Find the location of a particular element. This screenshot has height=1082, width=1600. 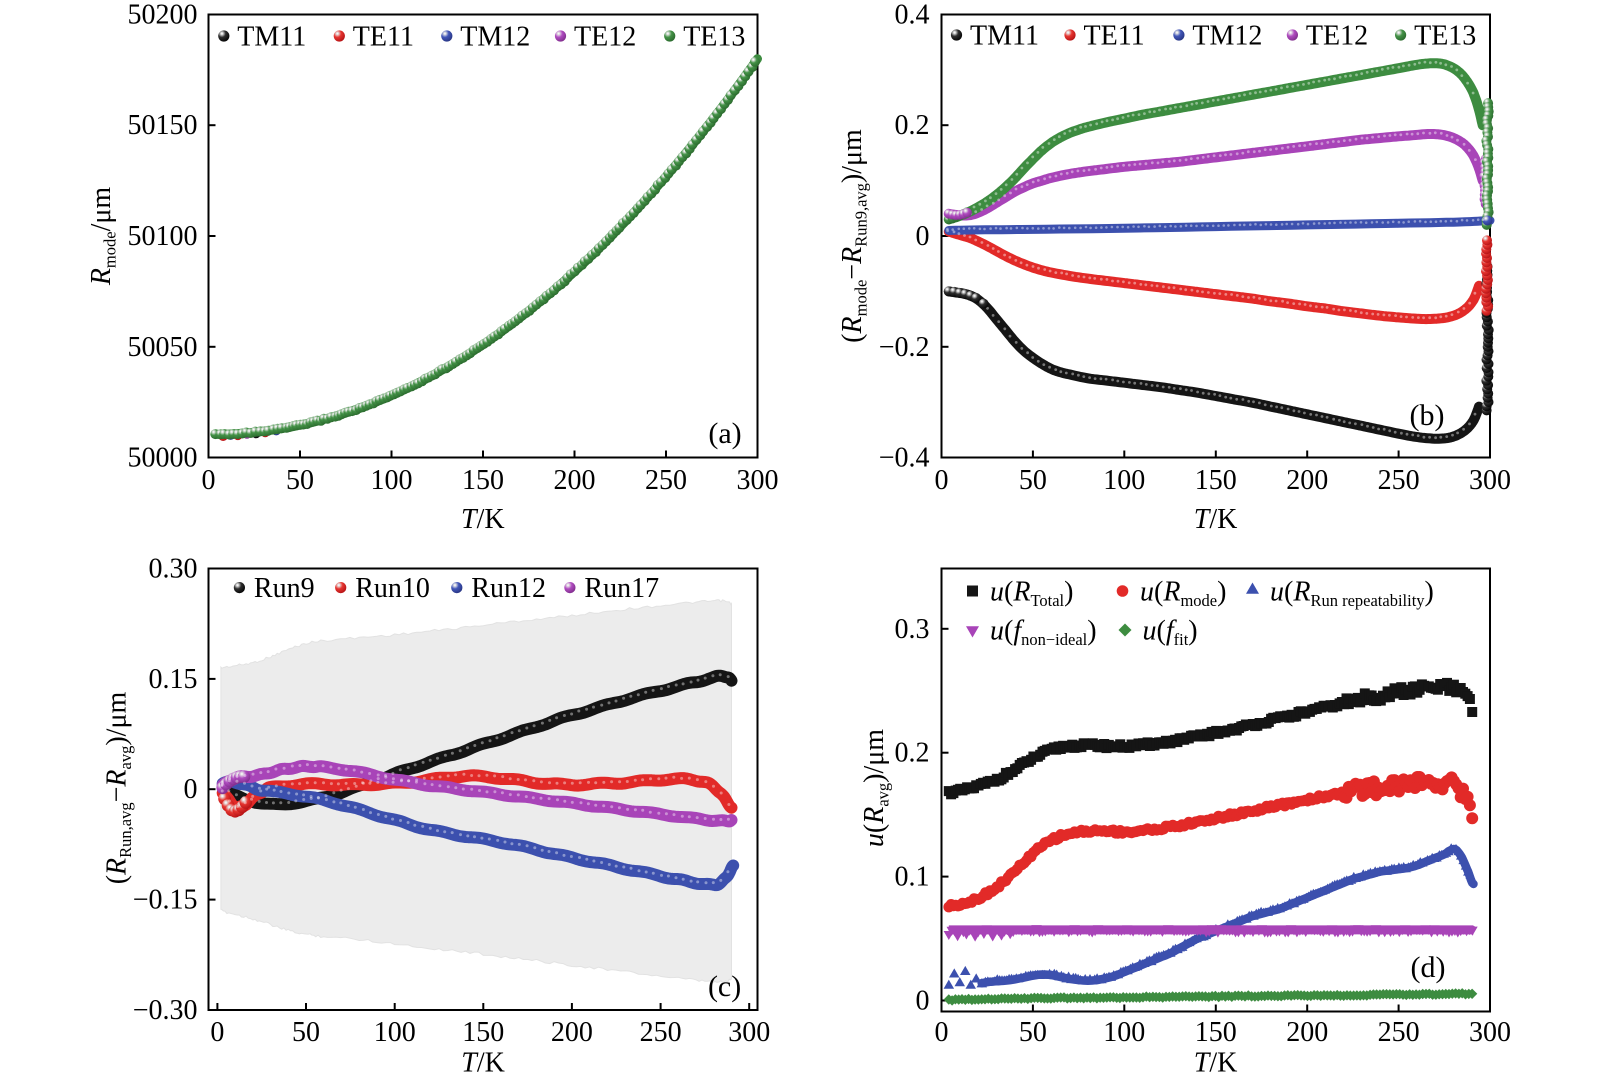

svg-text: u(fnon−ideal​) is located at coordinates (1043, 633).